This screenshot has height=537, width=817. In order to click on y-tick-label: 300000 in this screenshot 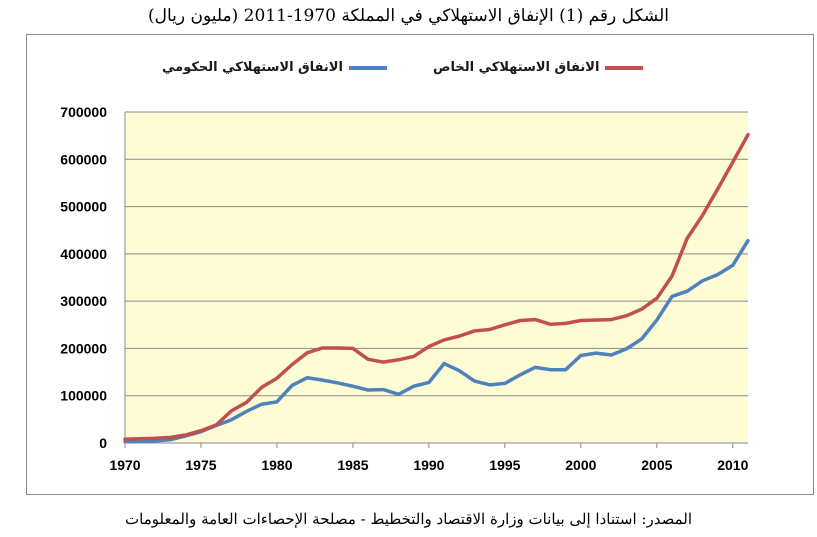, I will do `click(83, 301)`.